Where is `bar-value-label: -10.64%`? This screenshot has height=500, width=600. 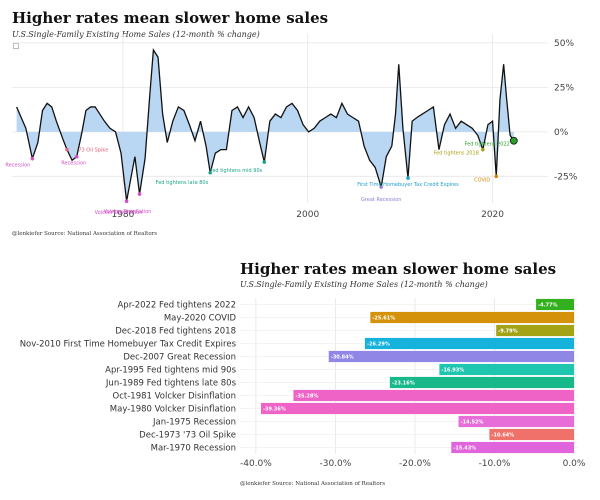 bar-value-label: -10.64% is located at coordinates (502, 435).